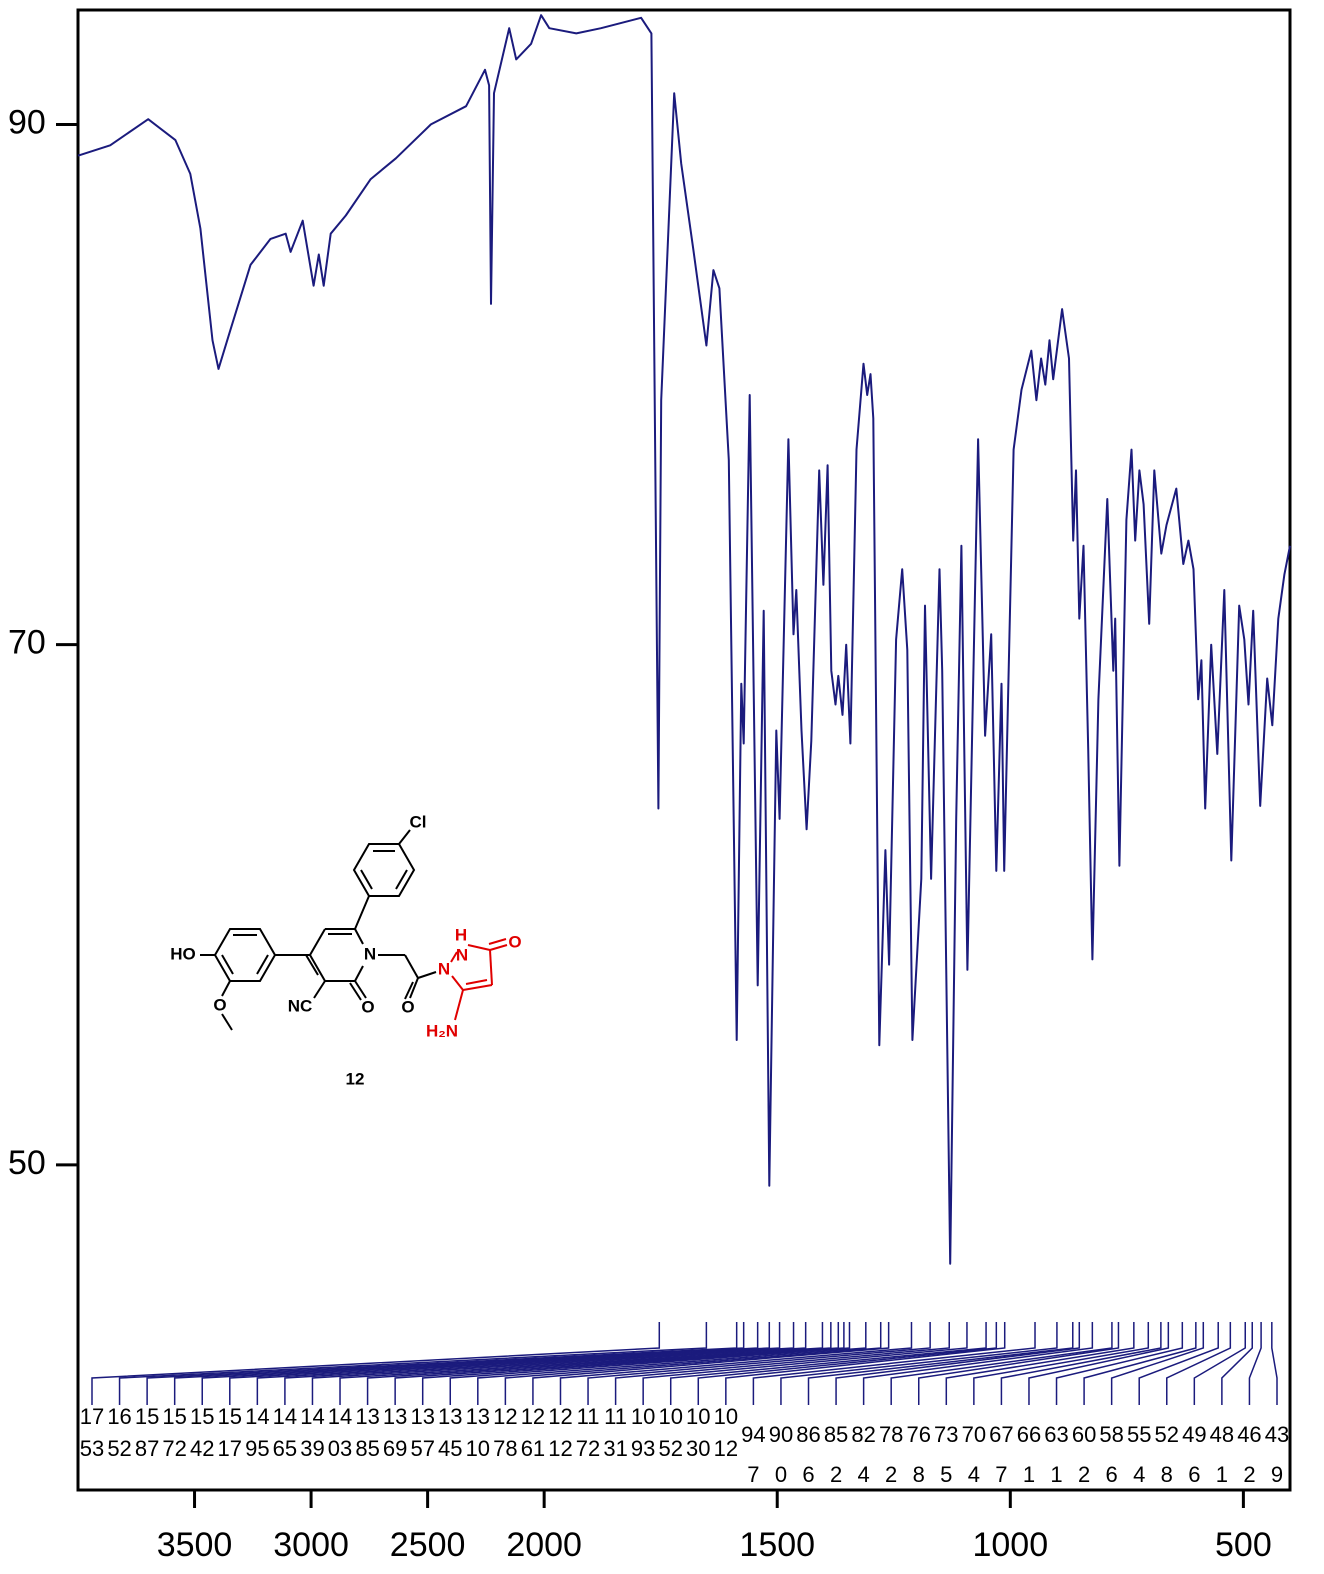  What do you see at coordinates (1167, 1454) in the screenshot?
I see `peak-label: 52 8` at bounding box center [1167, 1454].